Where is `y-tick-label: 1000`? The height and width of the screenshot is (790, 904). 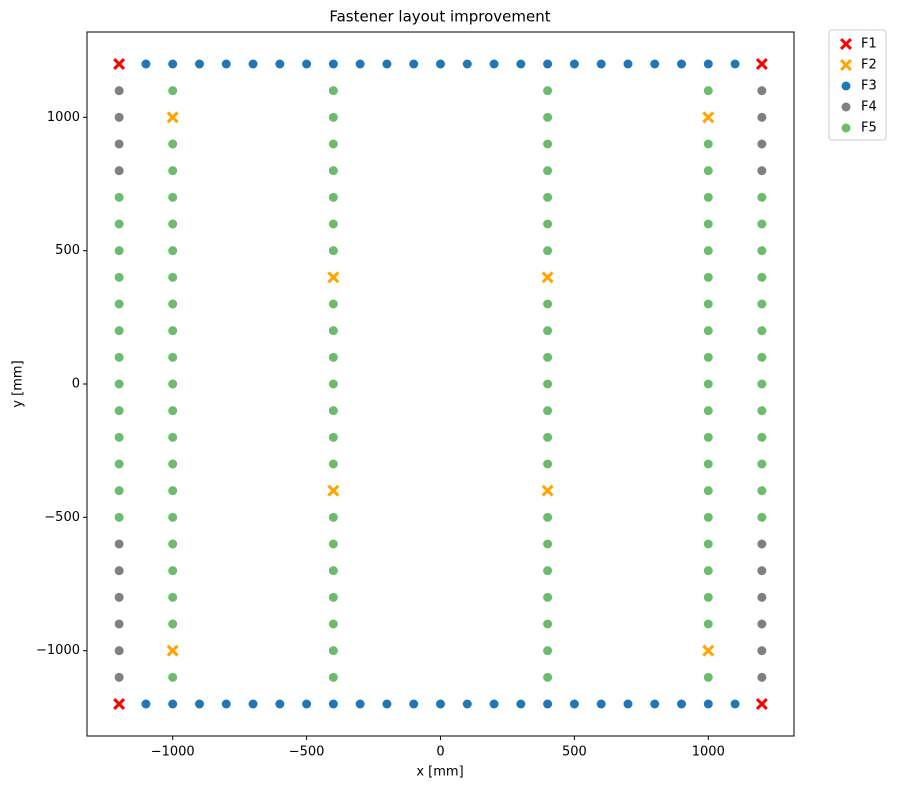
y-tick-label: 1000 is located at coordinates (63, 117).